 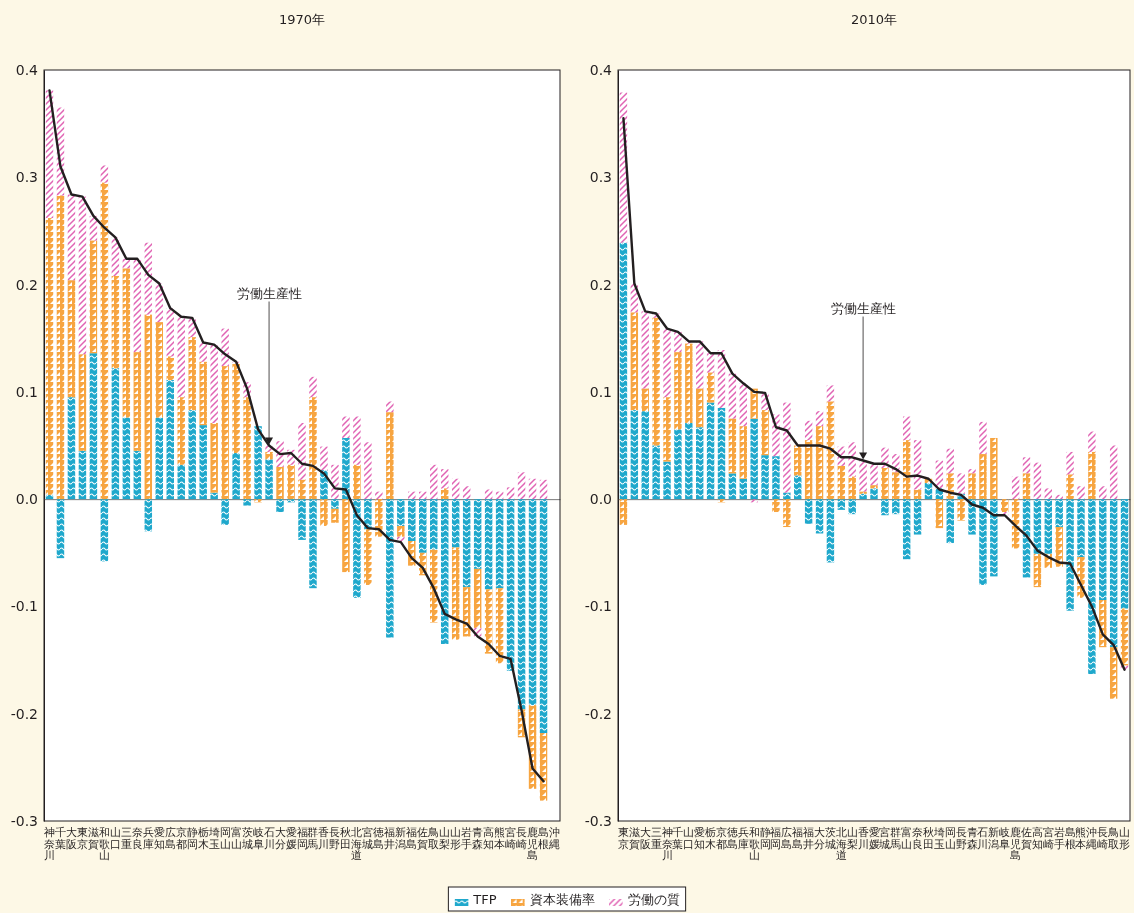 I want to click on x-tick-label: 徳島, so click(x=732, y=838).